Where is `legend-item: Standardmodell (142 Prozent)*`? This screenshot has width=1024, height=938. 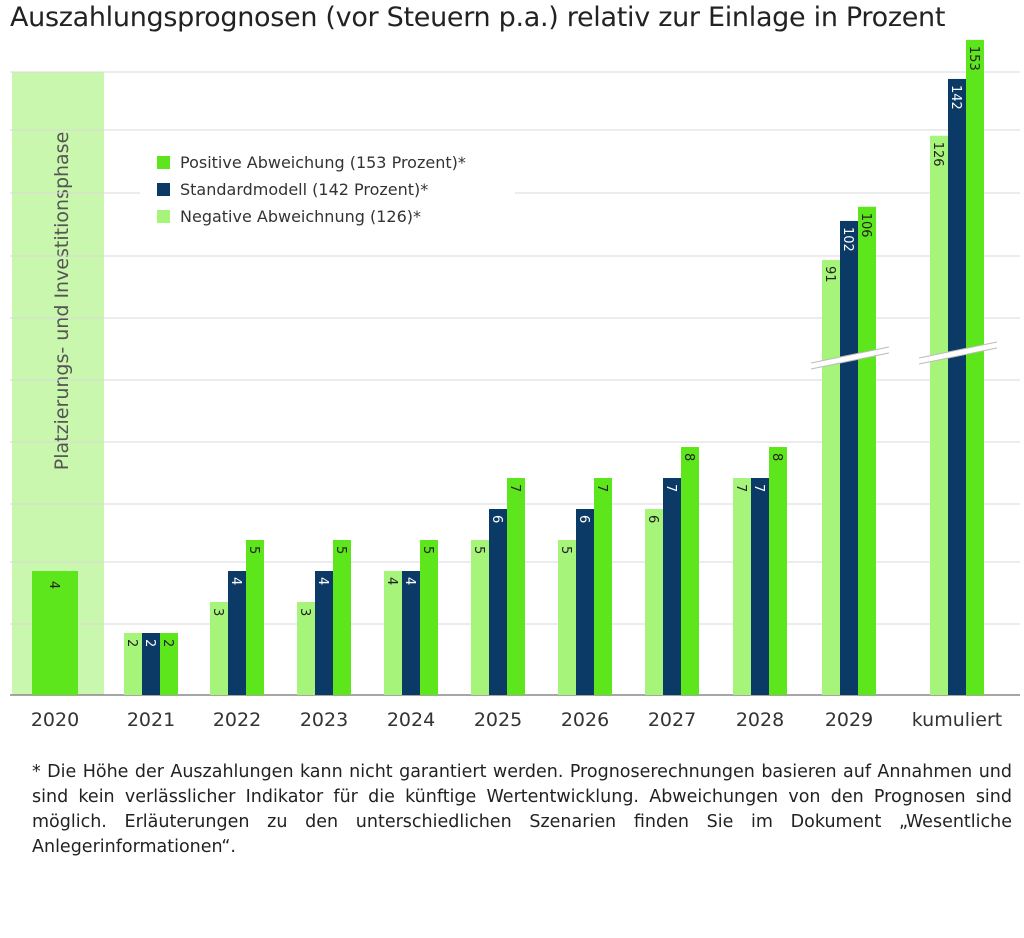 legend-item: Standardmodell (142 Prozent)* is located at coordinates (292, 189).